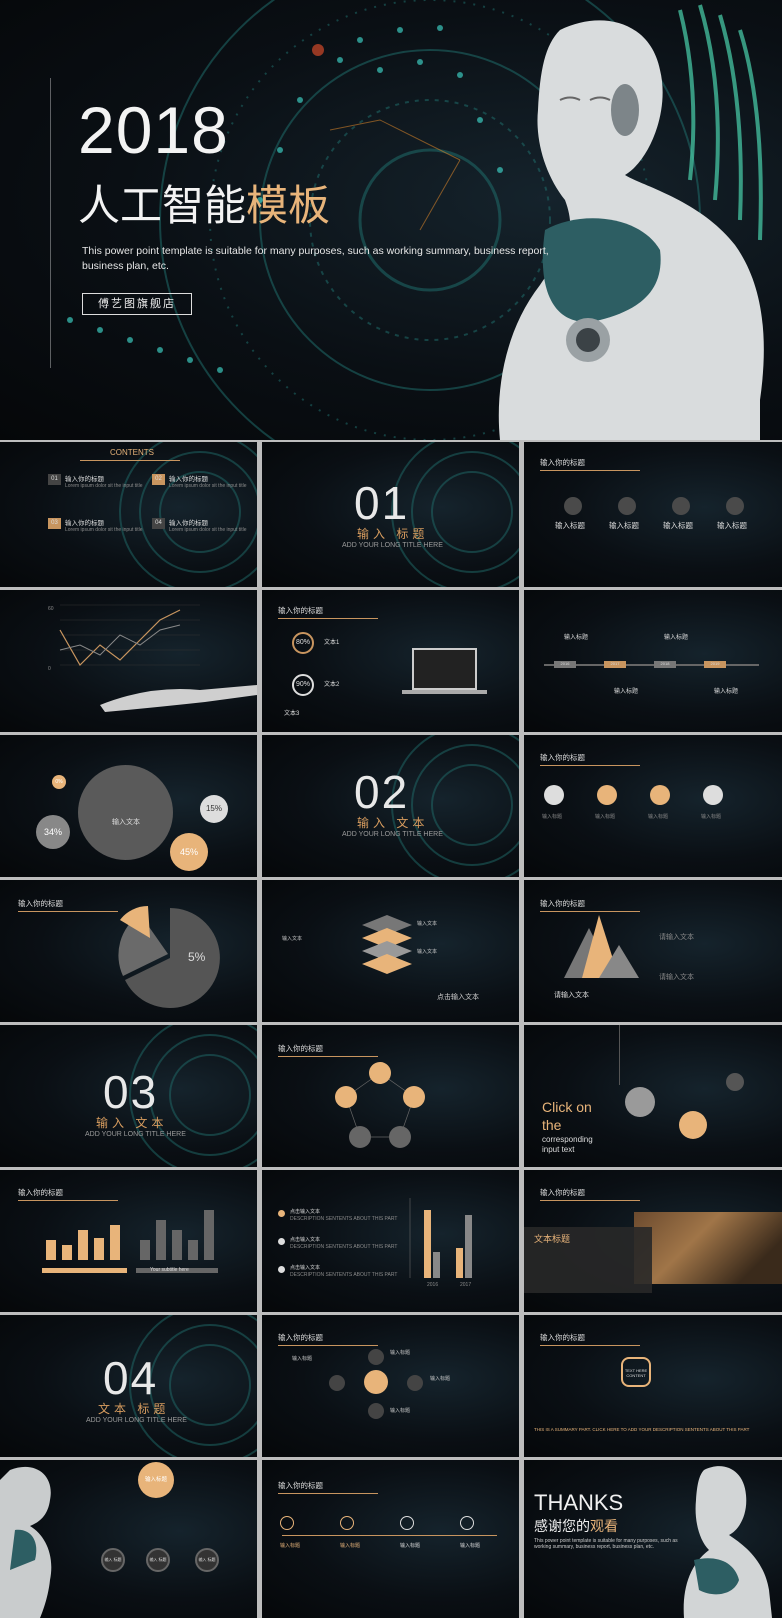 This screenshot has height=1618, width=782. I want to click on section-cn-title: 输入 文本, so click(132, 1123).